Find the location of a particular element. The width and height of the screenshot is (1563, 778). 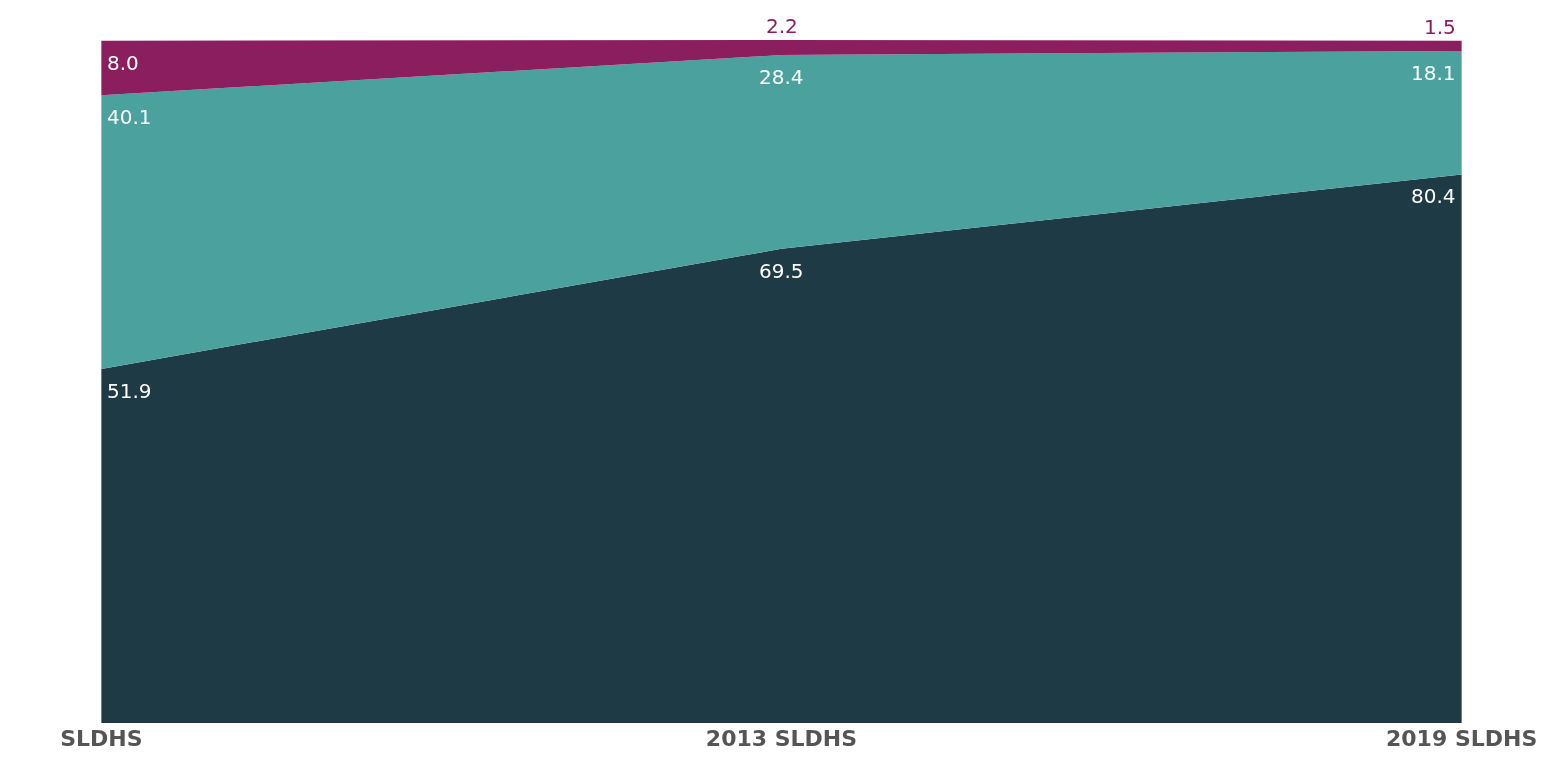

data-label: 18.1 is located at coordinates (1433, 73).